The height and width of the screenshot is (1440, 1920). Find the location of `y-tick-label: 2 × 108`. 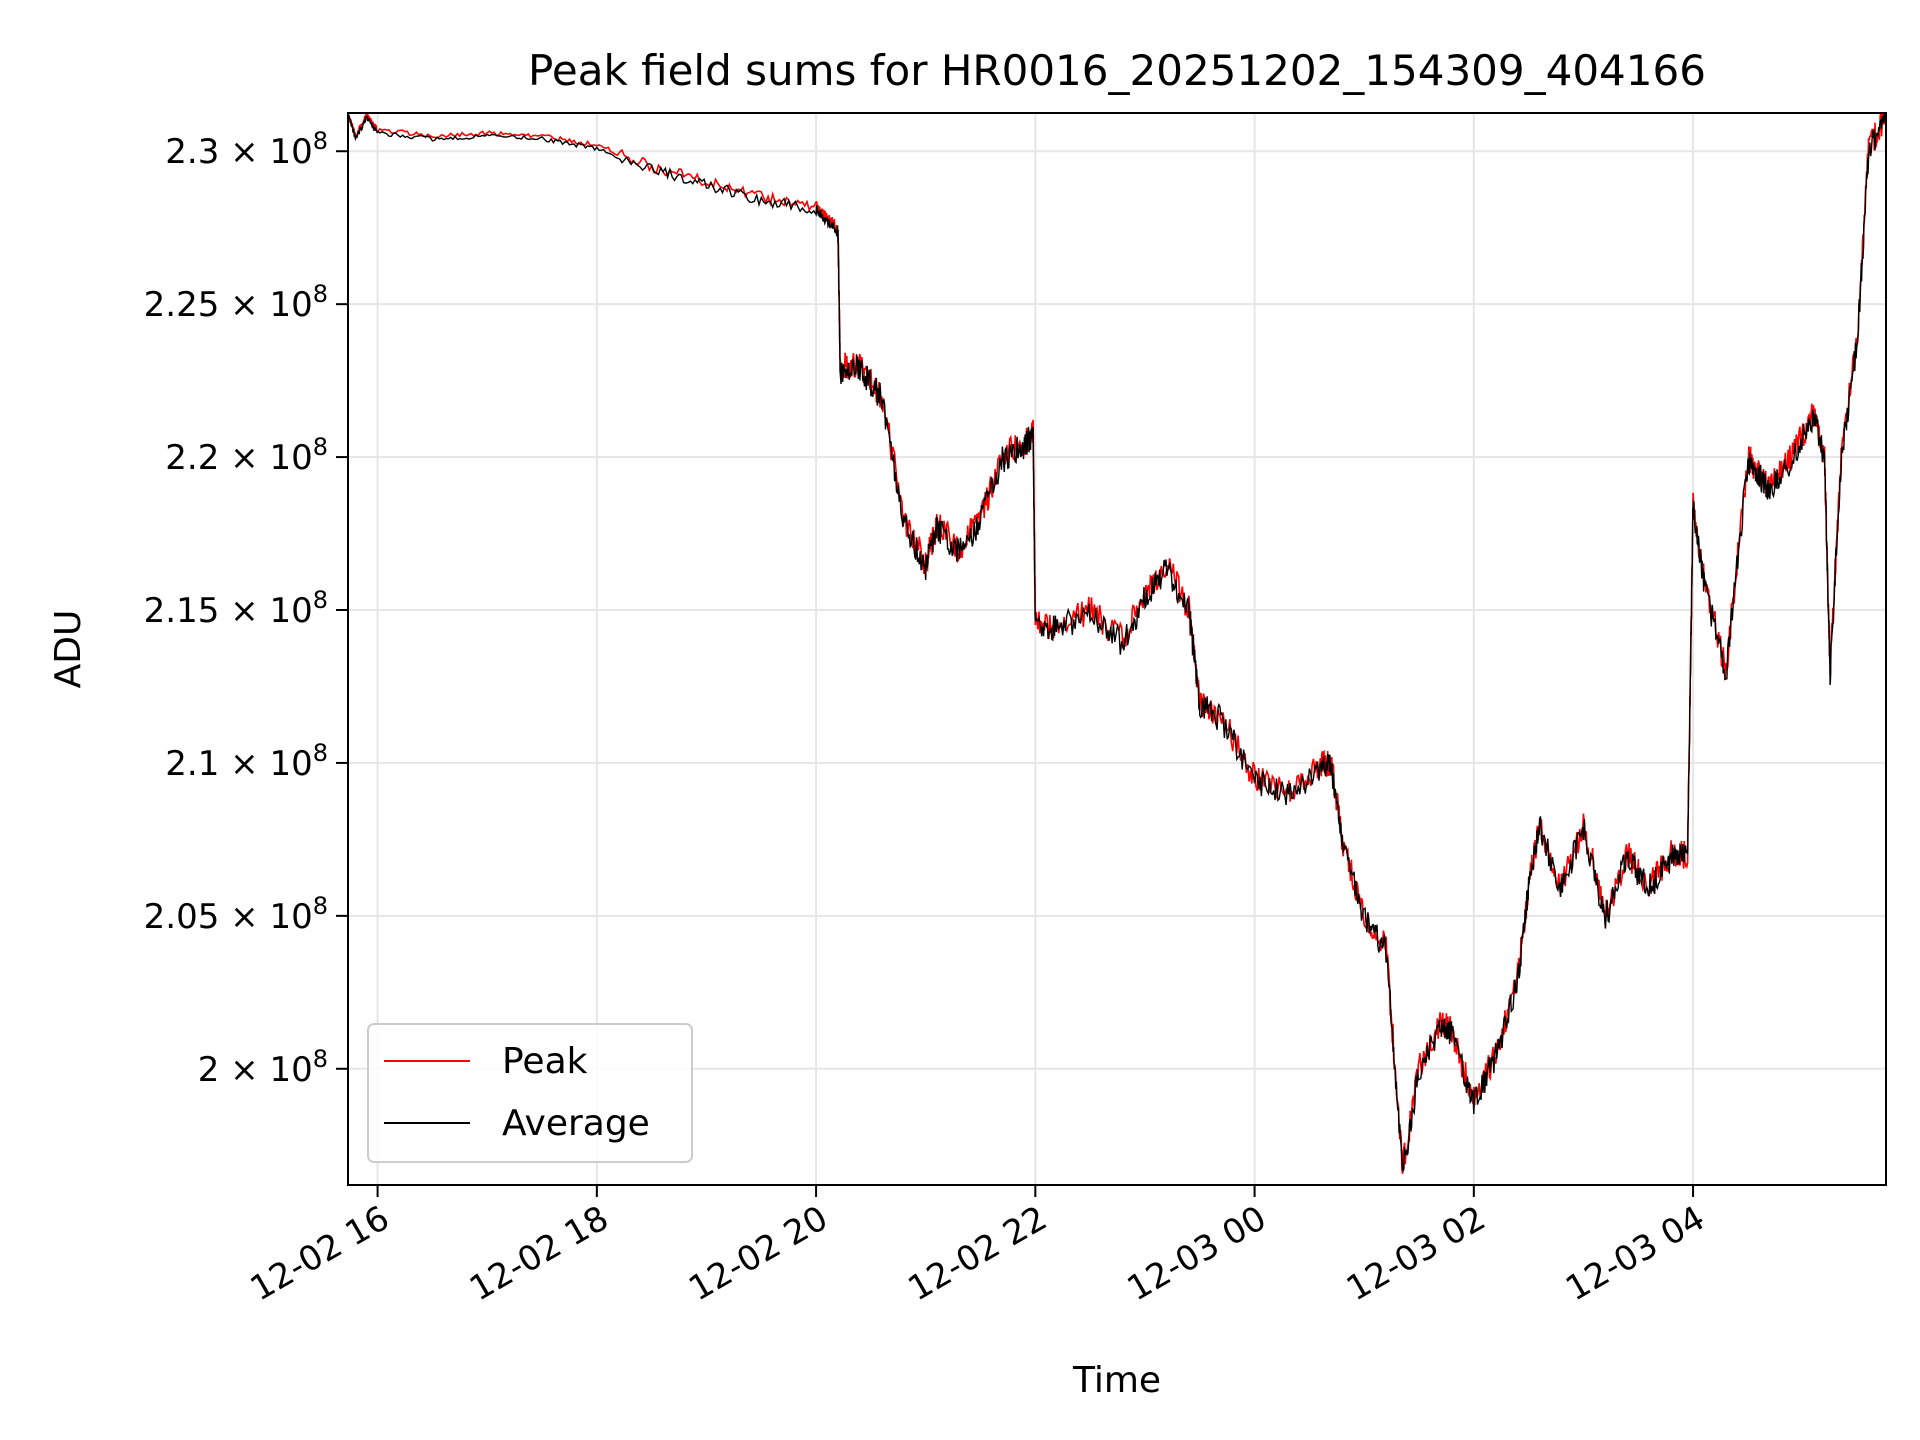

y-tick-label: 2 × 108 is located at coordinates (263, 1067).